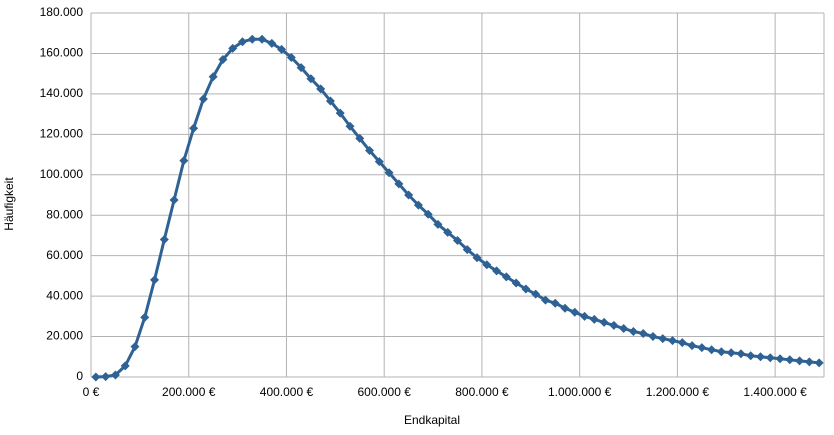 This screenshot has width=834, height=435. Describe the element at coordinates (580, 392) in the screenshot. I see `x-tick-label: 1.000.000 €` at that location.